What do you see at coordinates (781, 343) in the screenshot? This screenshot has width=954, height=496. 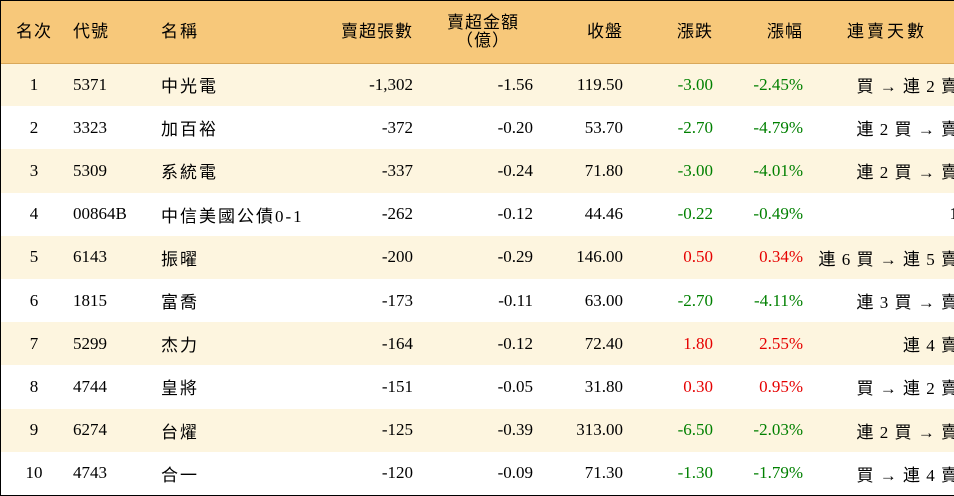 I see `change-percent-cell: 2.55%` at bounding box center [781, 343].